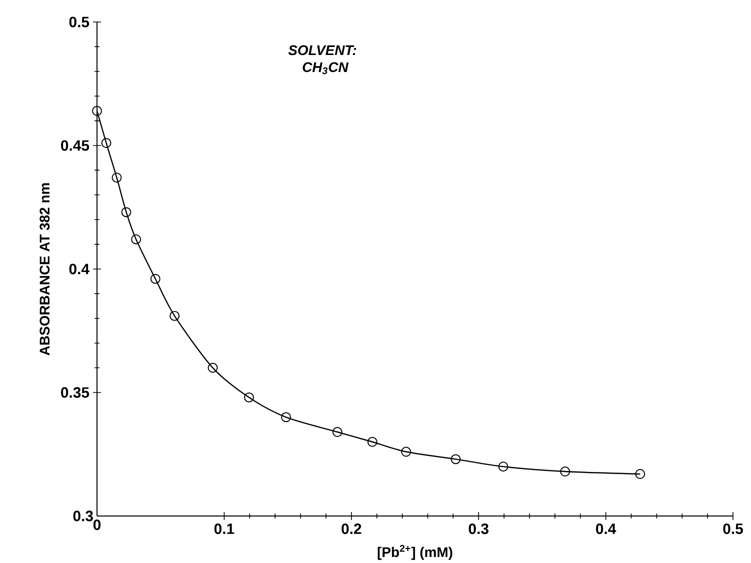 The width and height of the screenshot is (751, 563). I want to click on x-tick-label: 0.5, so click(733, 528).